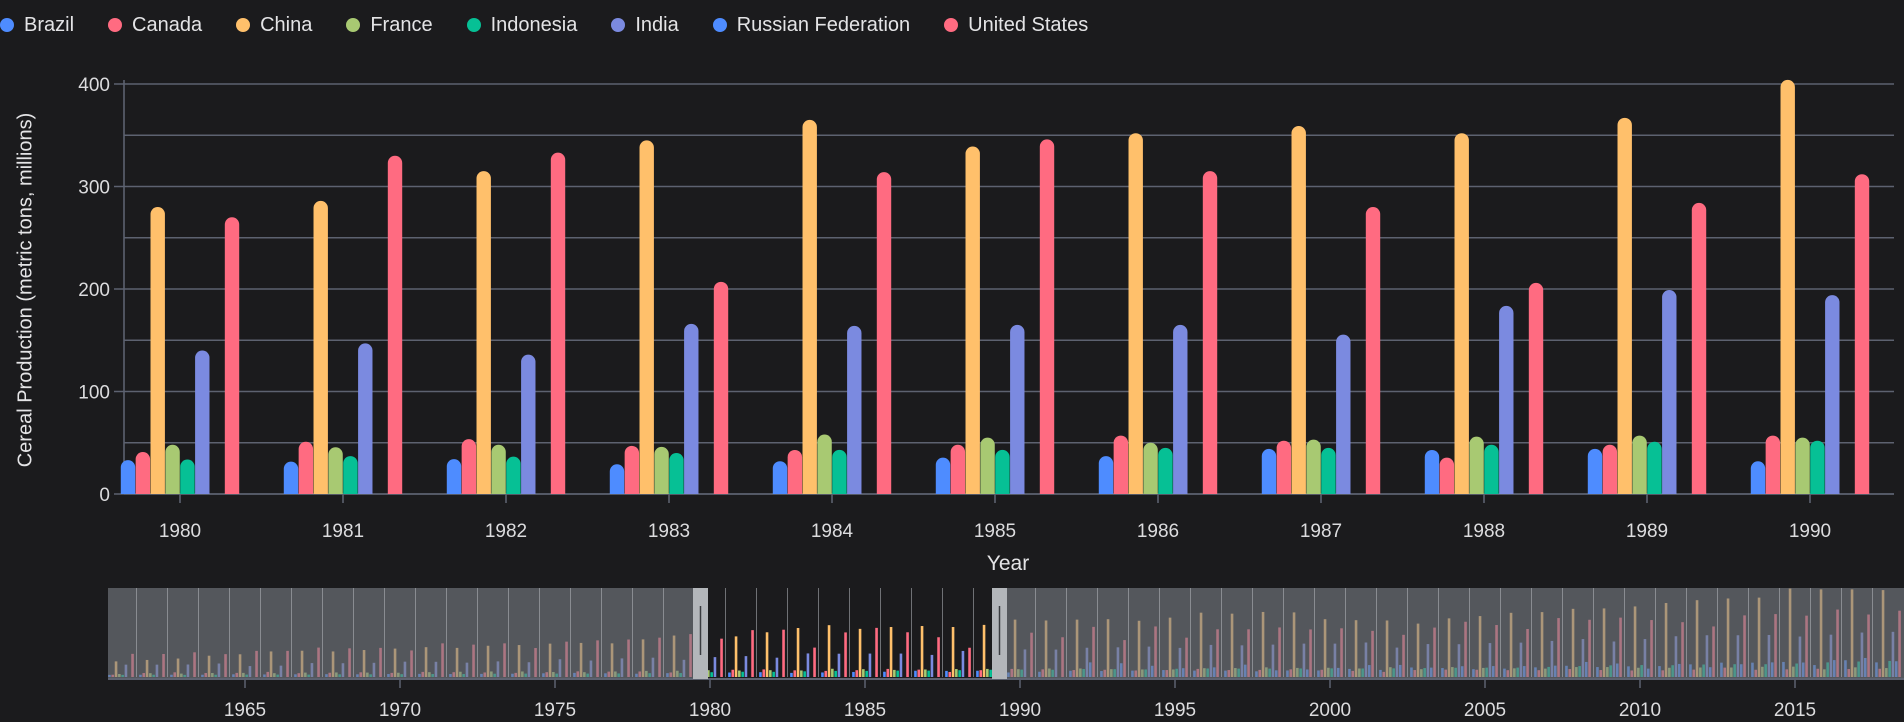 The height and width of the screenshot is (722, 1904). Describe the element at coordinates (1455, 633) in the screenshot. I see `navigator-mask-right` at that location.